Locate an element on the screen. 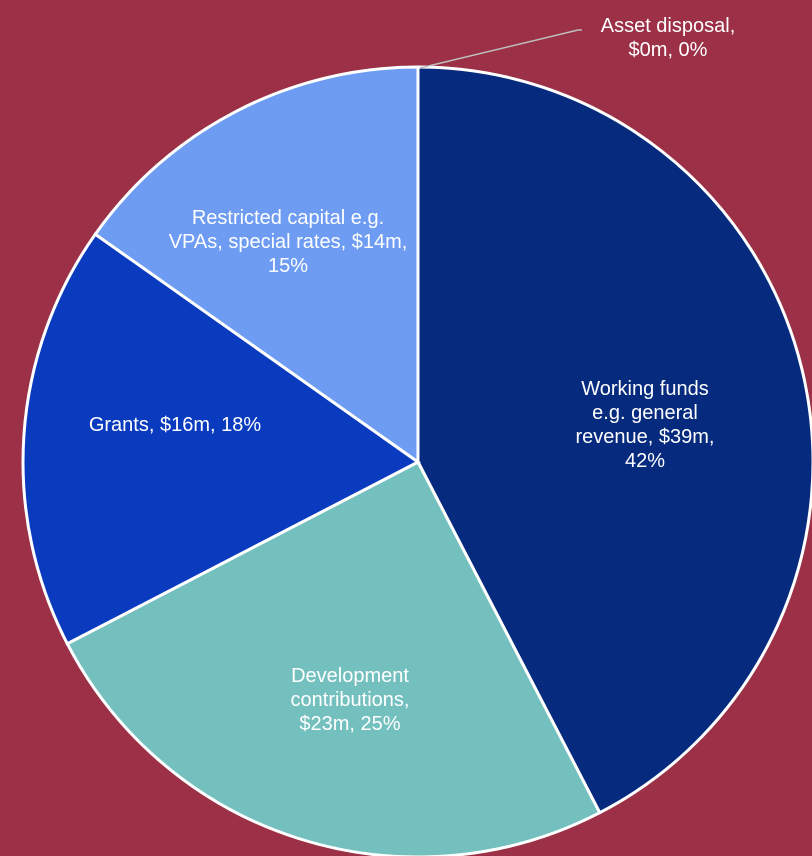  data-label: Grants, $16m, 18% is located at coordinates (175, 425).